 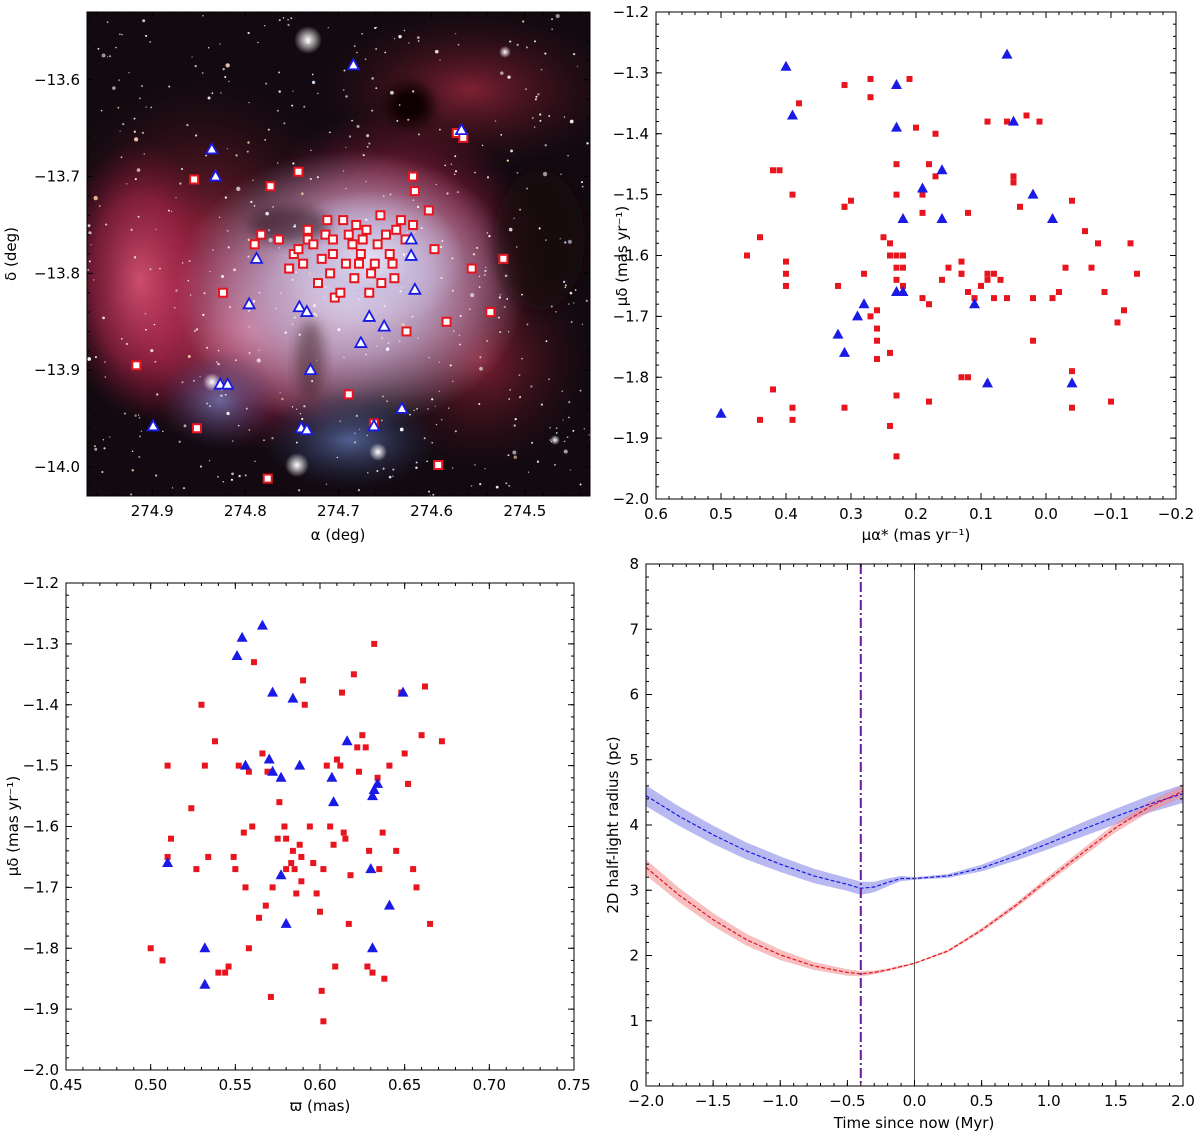 What do you see at coordinates (320, 270) in the screenshot?
I see `sky-markers` at bounding box center [320, 270].